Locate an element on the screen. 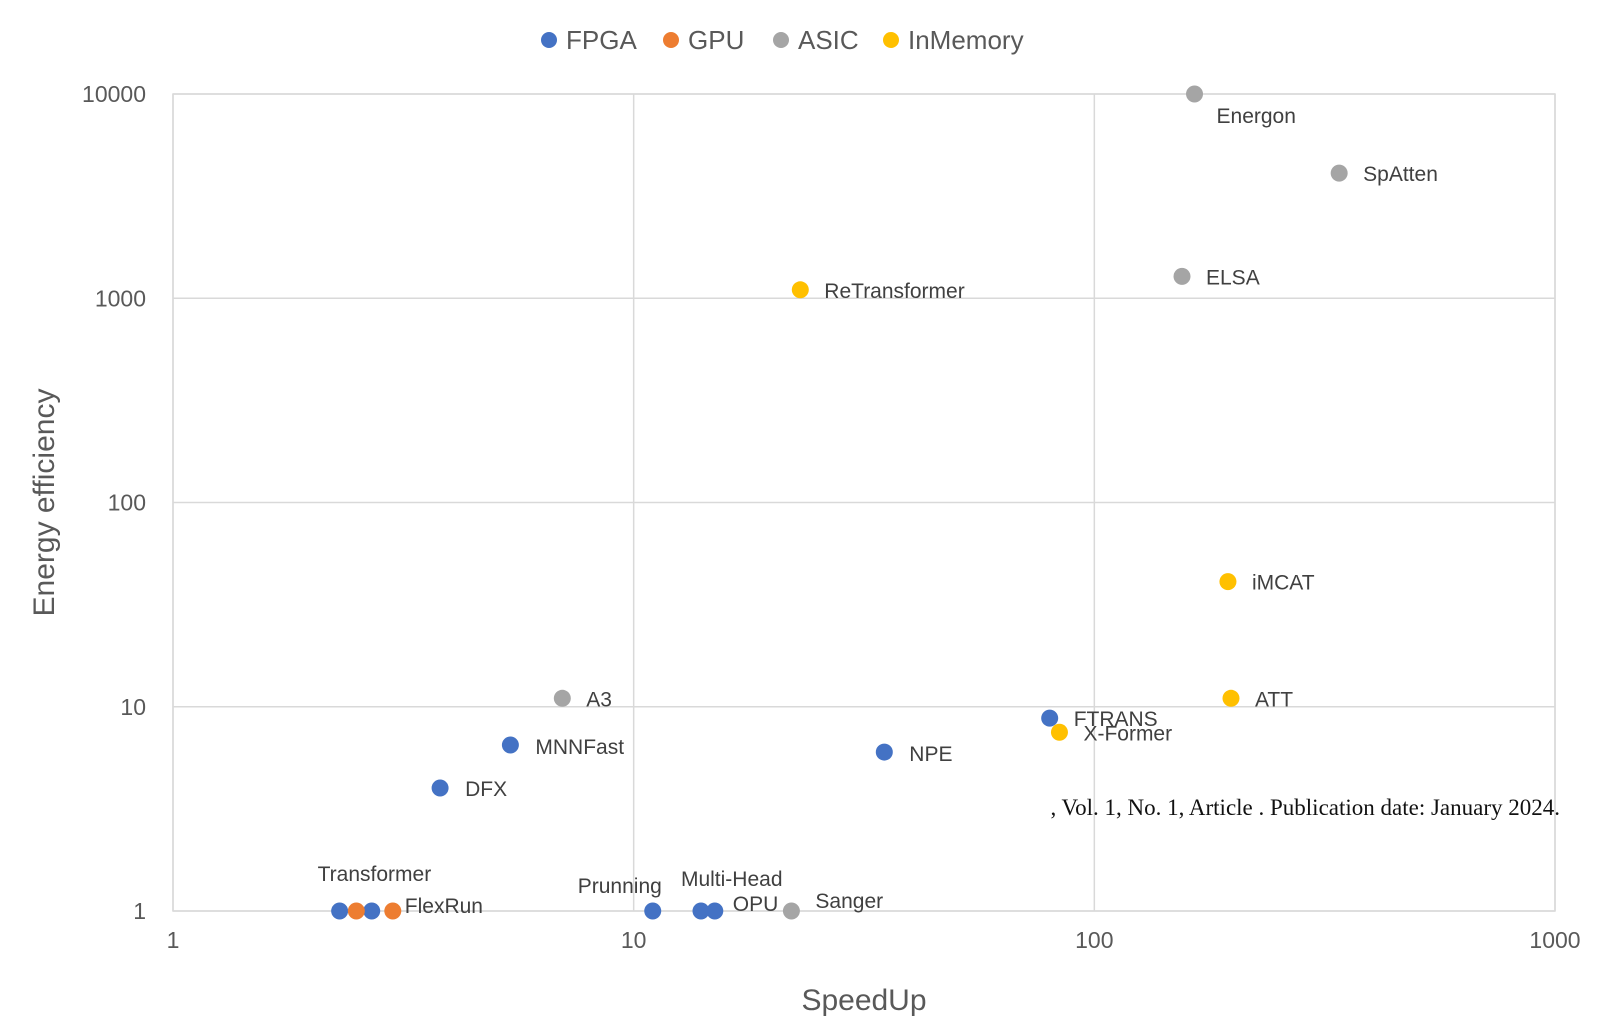  y-tick-label: 1000 is located at coordinates (120, 298).